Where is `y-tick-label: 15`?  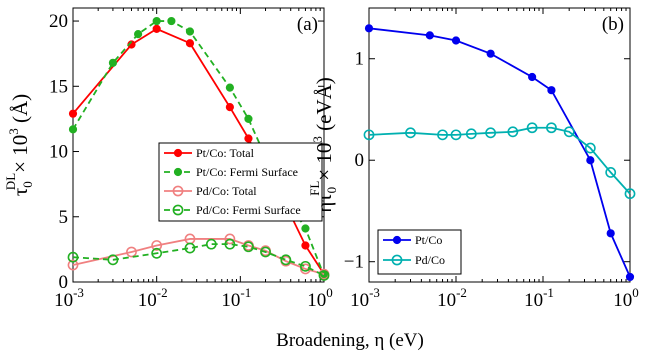
y-tick-label: 15 is located at coordinates (58, 86).